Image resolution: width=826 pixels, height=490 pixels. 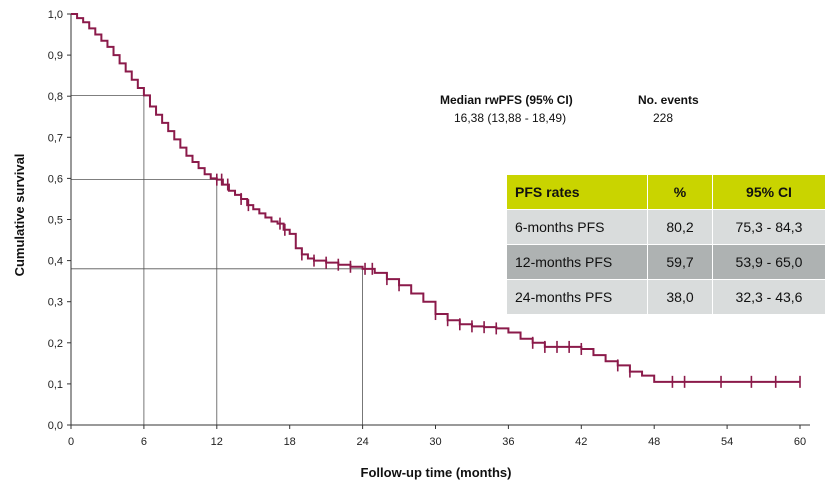 What do you see at coordinates (680, 297) in the screenshot?
I see `row-percent: 38,0` at bounding box center [680, 297].